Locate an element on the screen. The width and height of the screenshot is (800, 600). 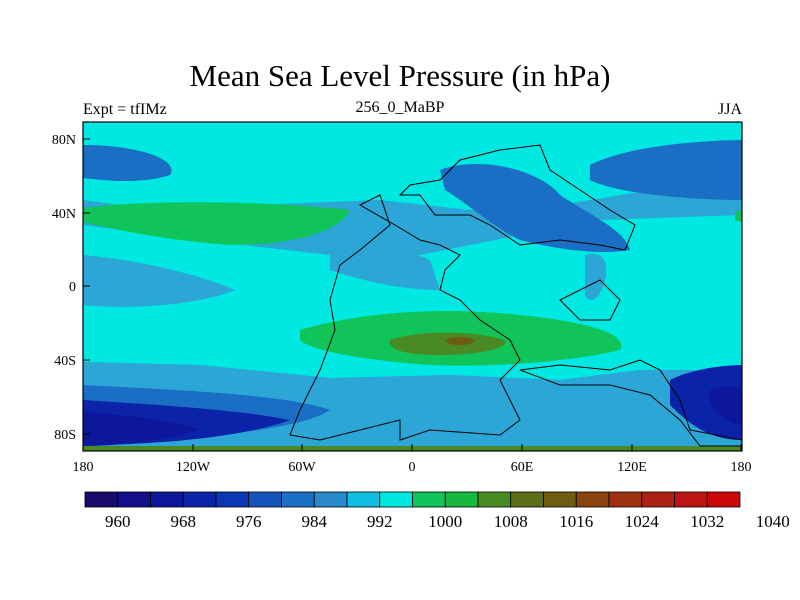
lon-label-180w: 180 is located at coordinates (83, 467).